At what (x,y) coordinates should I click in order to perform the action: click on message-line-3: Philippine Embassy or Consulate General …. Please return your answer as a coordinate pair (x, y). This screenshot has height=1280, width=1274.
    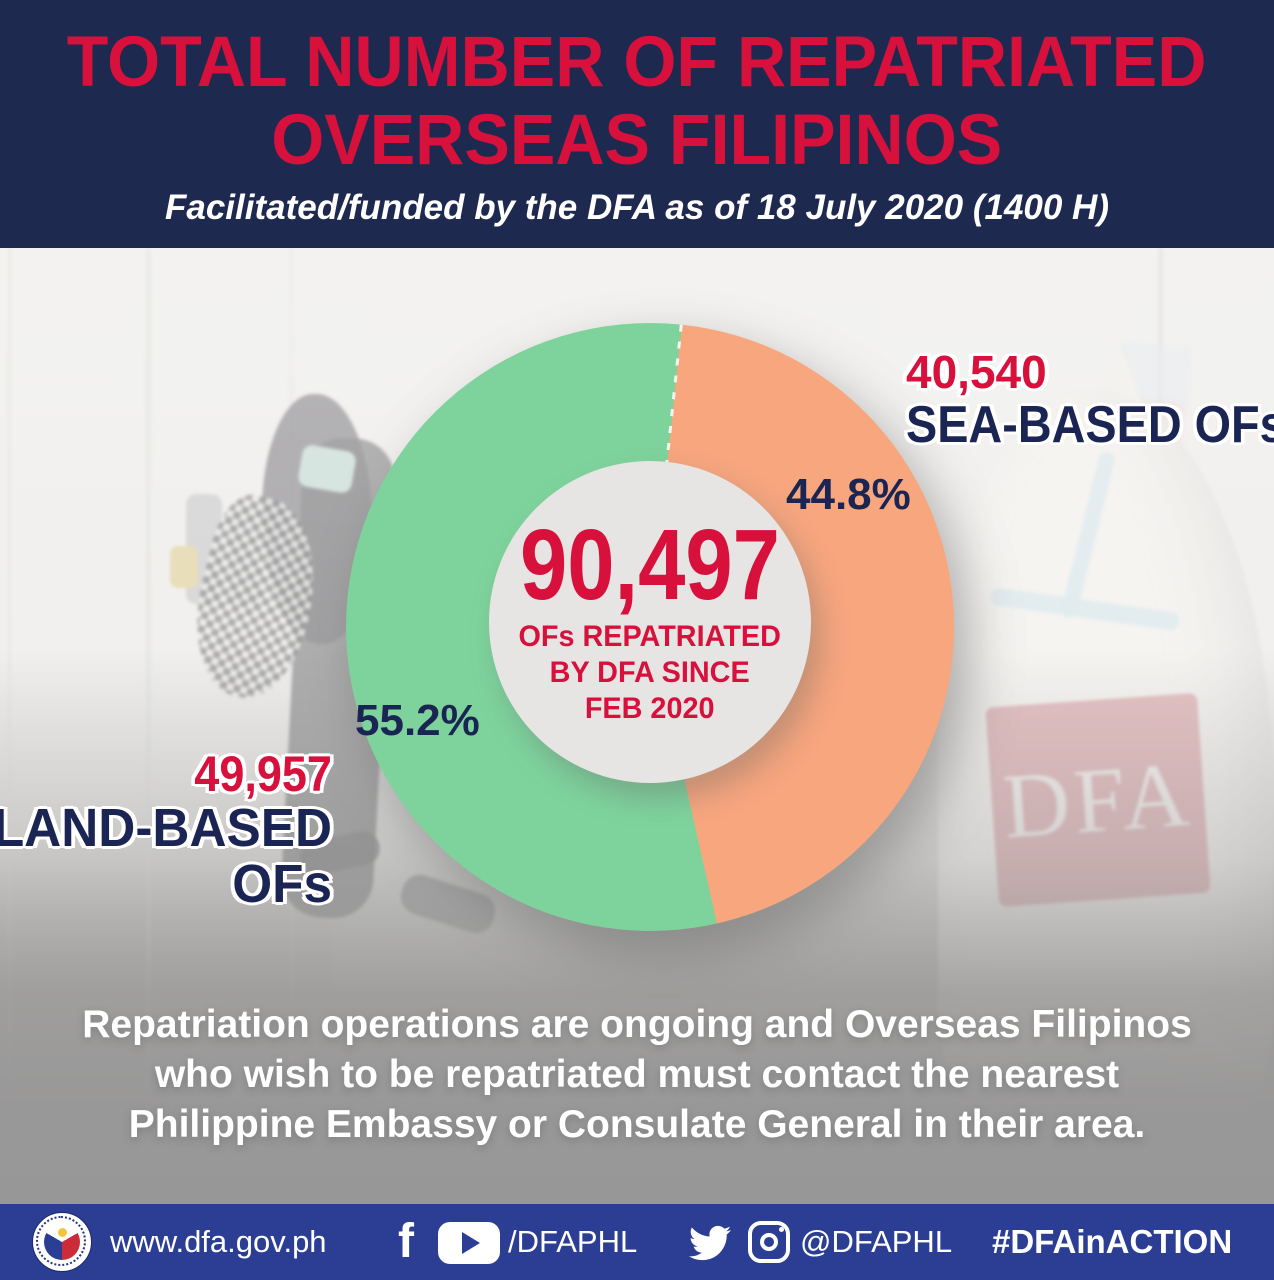
    Looking at the image, I should click on (637, 1124).